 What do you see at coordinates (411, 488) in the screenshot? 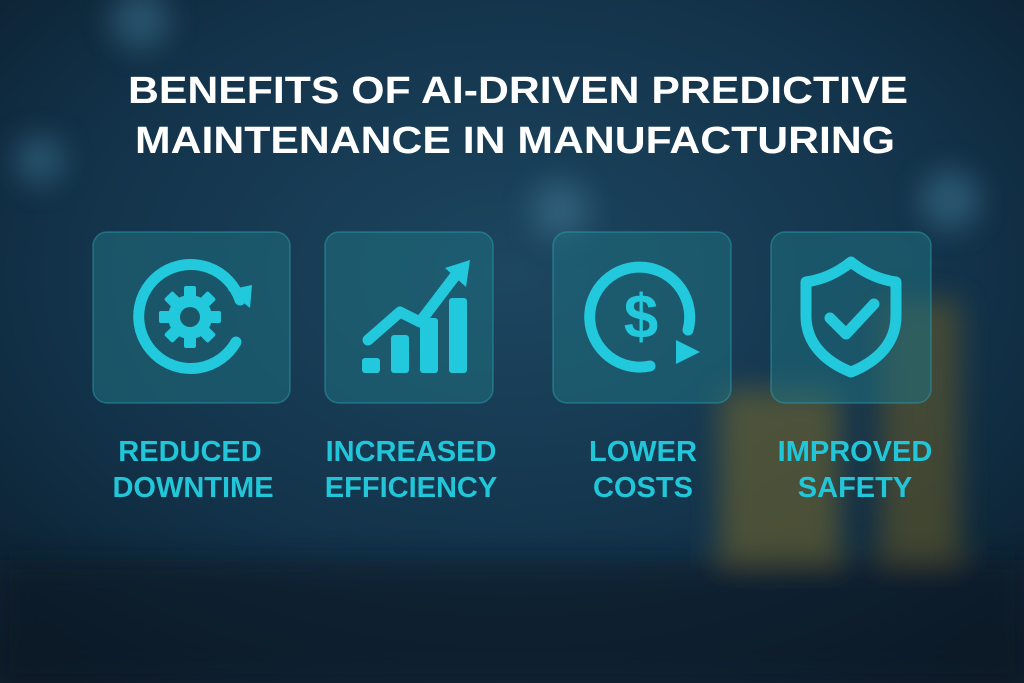
I see `benefit-label: EFFICIENCY` at bounding box center [411, 488].